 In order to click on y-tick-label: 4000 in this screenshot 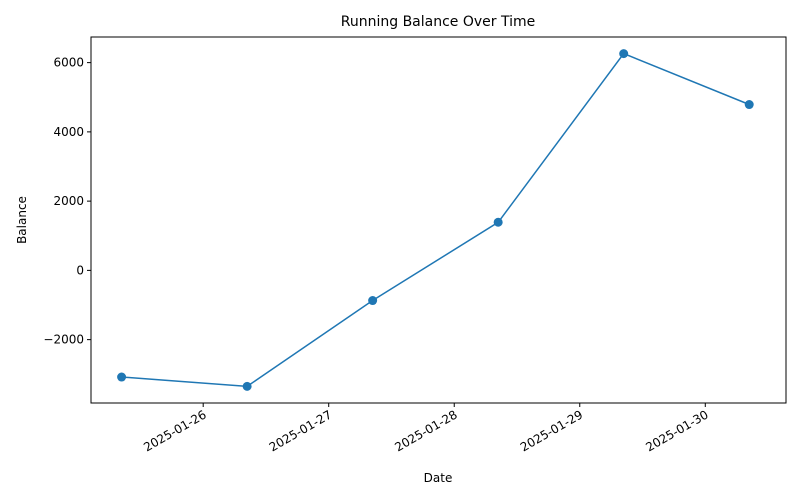, I will do `click(68, 132)`.